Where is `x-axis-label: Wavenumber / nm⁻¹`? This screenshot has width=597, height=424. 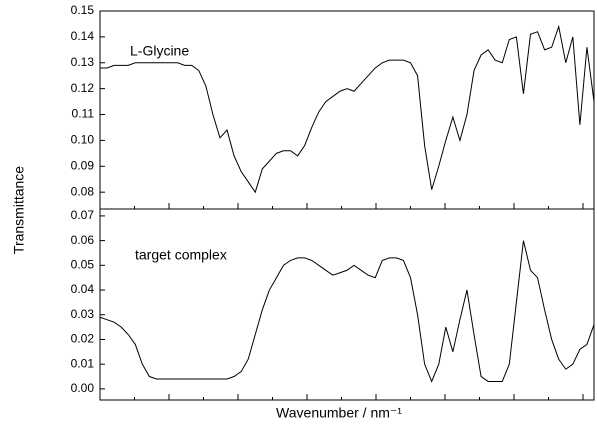 x-axis-label: Wavenumber / nm⁻¹ is located at coordinates (339, 413).